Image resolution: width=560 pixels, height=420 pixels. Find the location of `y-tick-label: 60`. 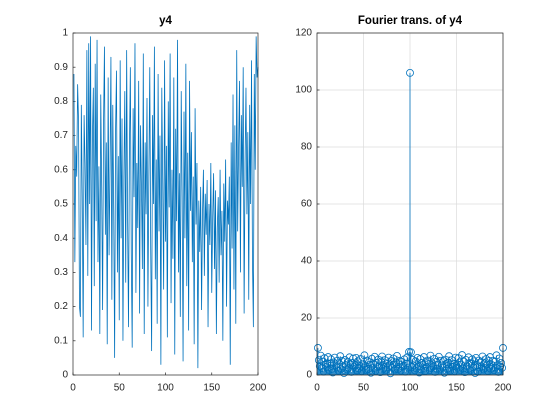

y-tick-label: 60 is located at coordinates (307, 204).